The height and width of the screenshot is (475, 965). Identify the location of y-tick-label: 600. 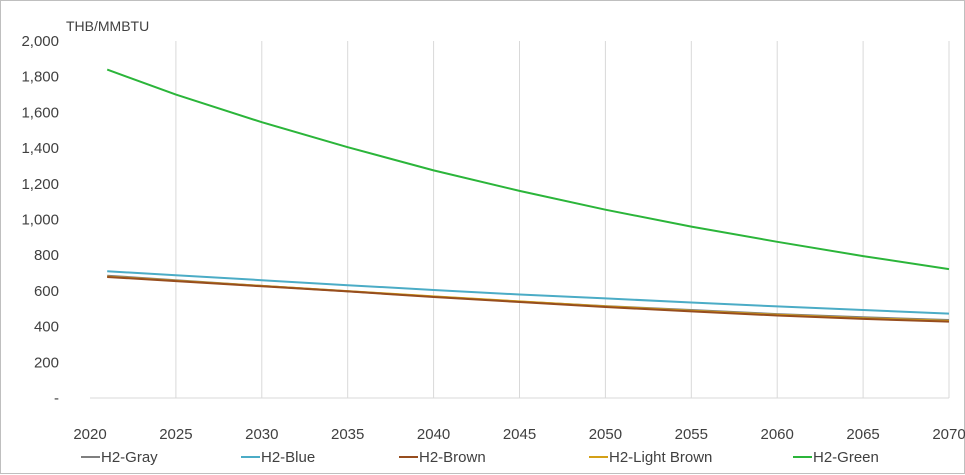
(46, 291).